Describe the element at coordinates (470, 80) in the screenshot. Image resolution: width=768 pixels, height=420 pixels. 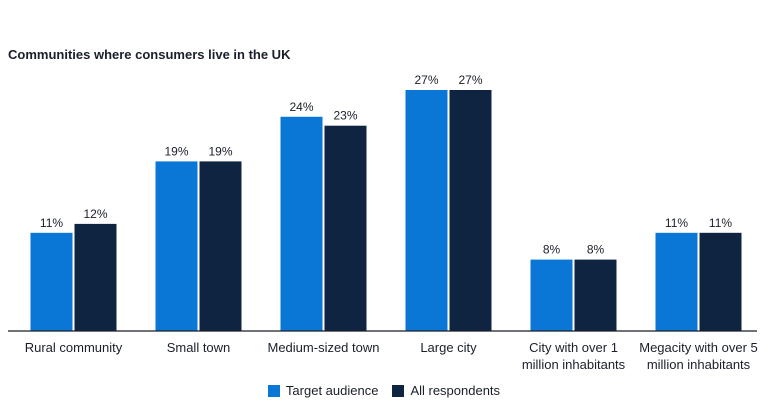
I see `data-label-all-respondents-large-city: 27%` at that location.